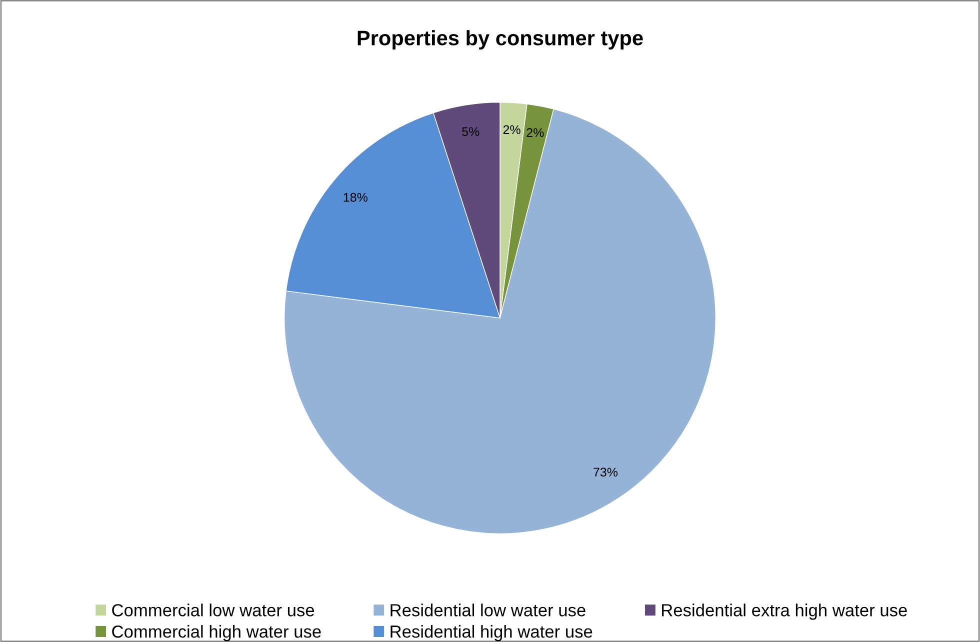 The height and width of the screenshot is (642, 980). Describe the element at coordinates (784, 612) in the screenshot. I see `legend-label: Residential extra high water use` at that location.